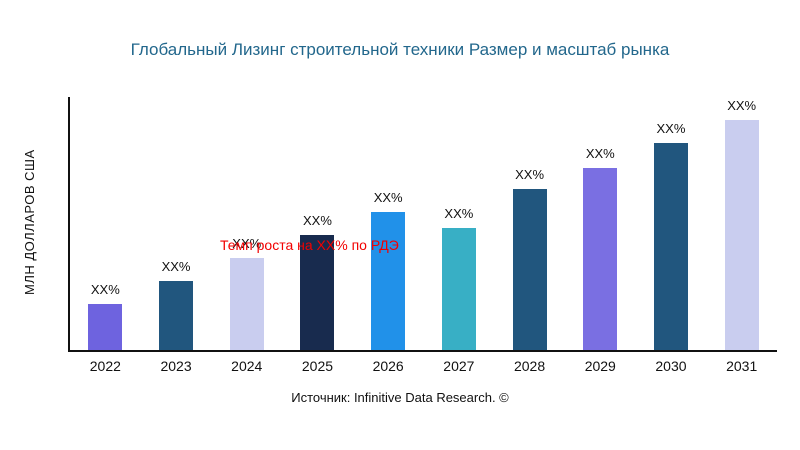  What do you see at coordinates (176, 366) in the screenshot?
I see `x-tick-label: 2023` at bounding box center [176, 366].